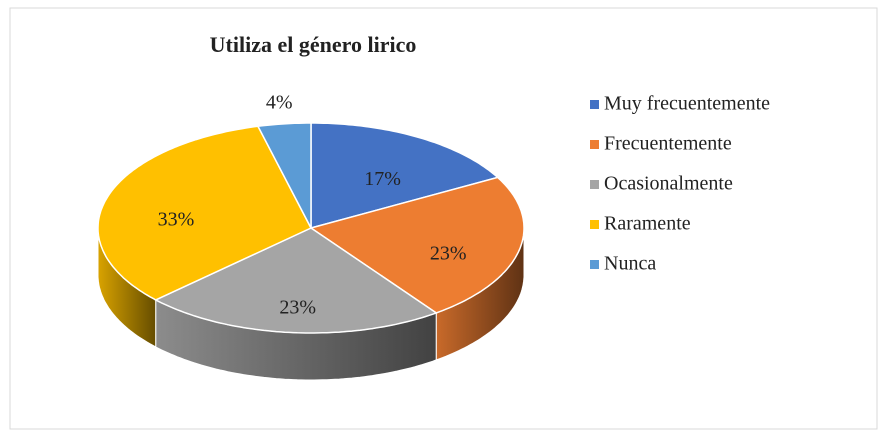 This screenshot has width=878, height=430. What do you see at coordinates (176, 219) in the screenshot?
I see `data-label: 33%` at bounding box center [176, 219].